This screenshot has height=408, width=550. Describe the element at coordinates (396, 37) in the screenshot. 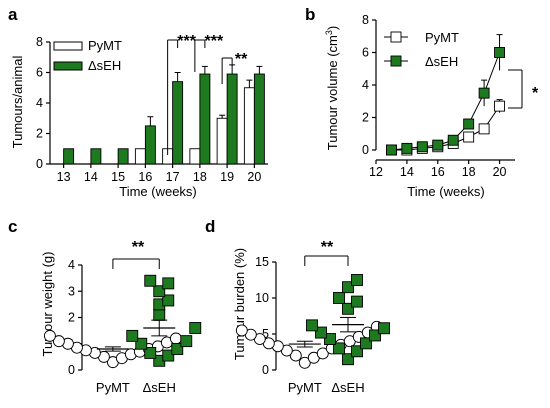

I see `panel-b-legend-marker-pymt` at that location.